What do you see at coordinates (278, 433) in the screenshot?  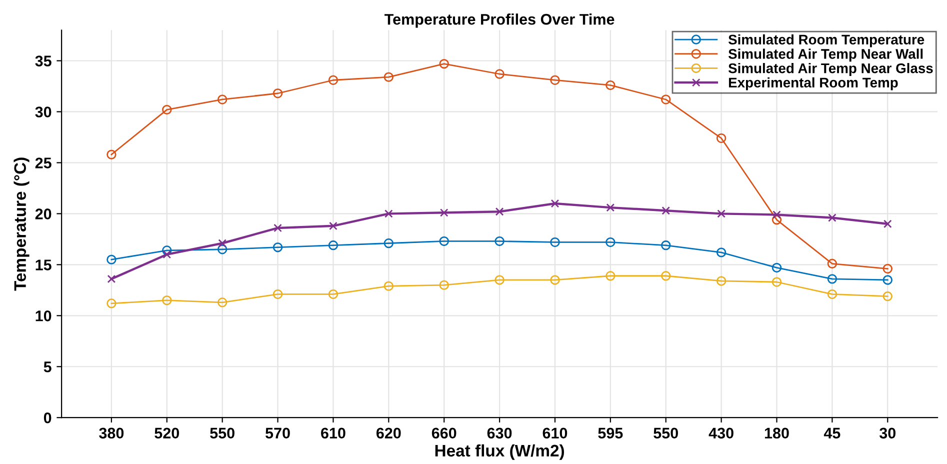 I see `x-tick-label: 570` at bounding box center [278, 433].